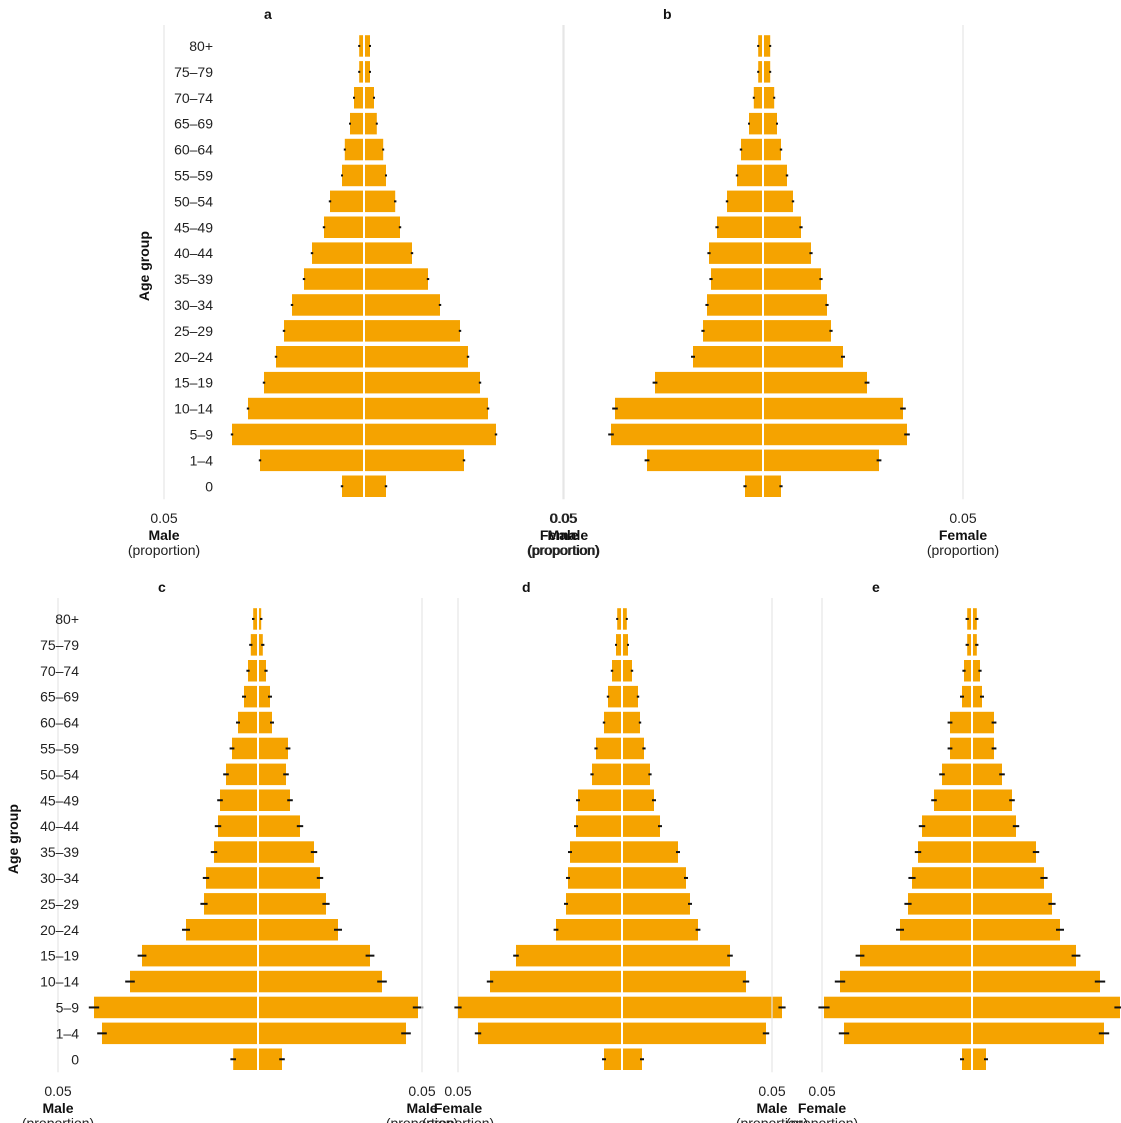  What do you see at coordinates (202, 434) in the screenshot?
I see `y-tick-label: 5–9` at bounding box center [202, 434].